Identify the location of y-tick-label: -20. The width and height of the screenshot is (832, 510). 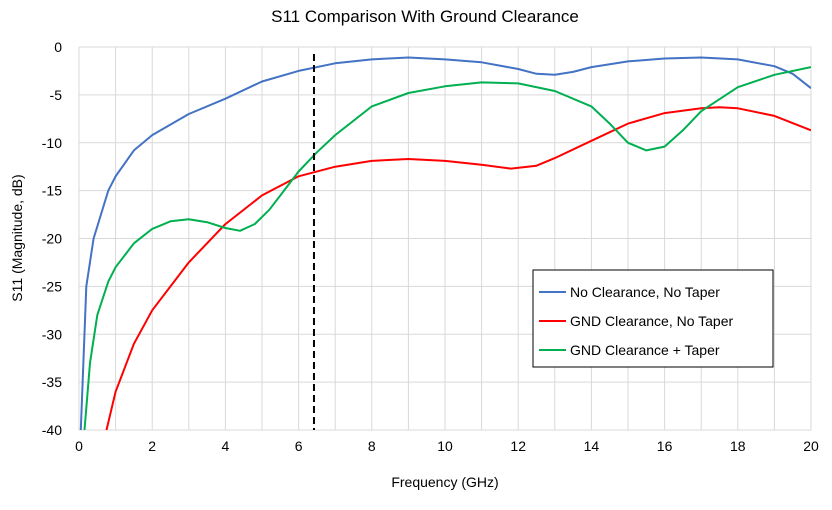
(52, 239).